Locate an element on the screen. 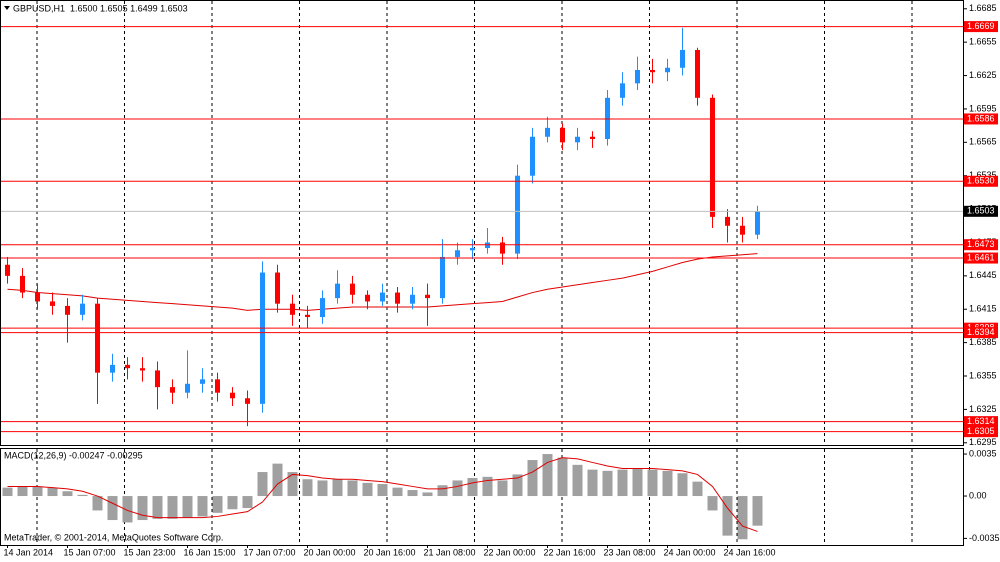 The width and height of the screenshot is (1000, 562). y-tick-label: 1.6355 is located at coordinates (983, 375).